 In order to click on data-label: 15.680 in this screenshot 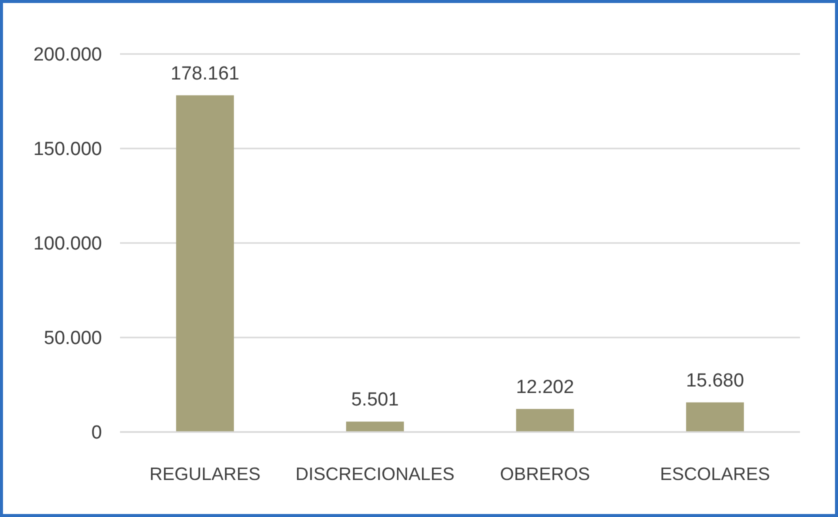, I will do `click(715, 381)`.